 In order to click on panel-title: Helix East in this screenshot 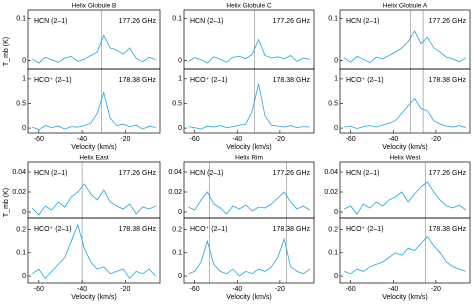, I will do `click(93, 158)`.